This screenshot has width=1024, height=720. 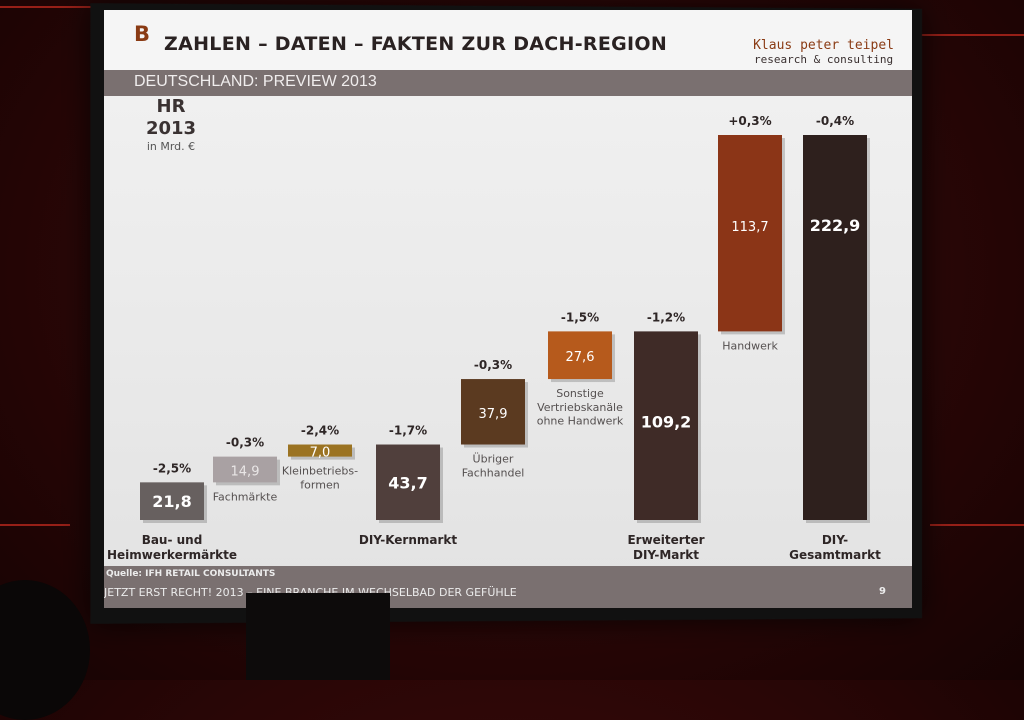 I want to click on bar-value-label-8: 222,9, so click(x=835, y=225).